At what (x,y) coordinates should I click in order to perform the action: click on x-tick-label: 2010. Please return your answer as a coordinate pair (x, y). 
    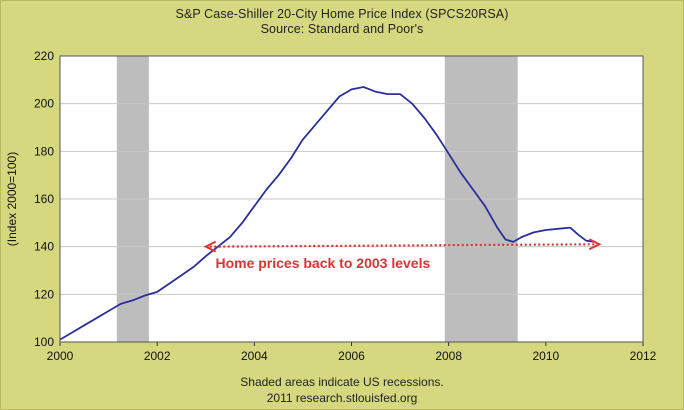
    Looking at the image, I should click on (545, 356).